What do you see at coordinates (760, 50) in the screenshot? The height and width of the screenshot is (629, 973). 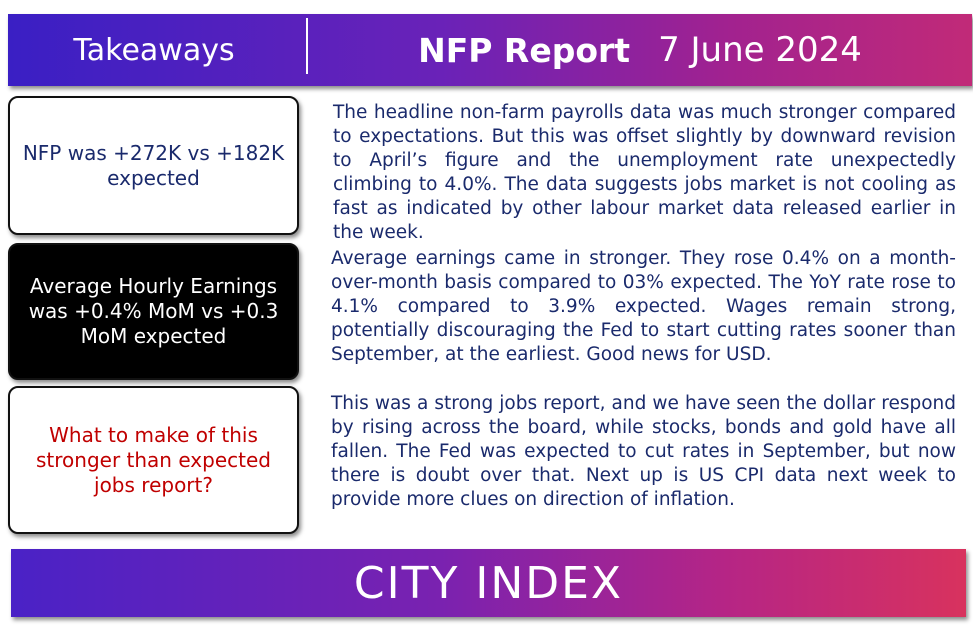 I see `report-date: 7 June 2024` at bounding box center [760, 50].